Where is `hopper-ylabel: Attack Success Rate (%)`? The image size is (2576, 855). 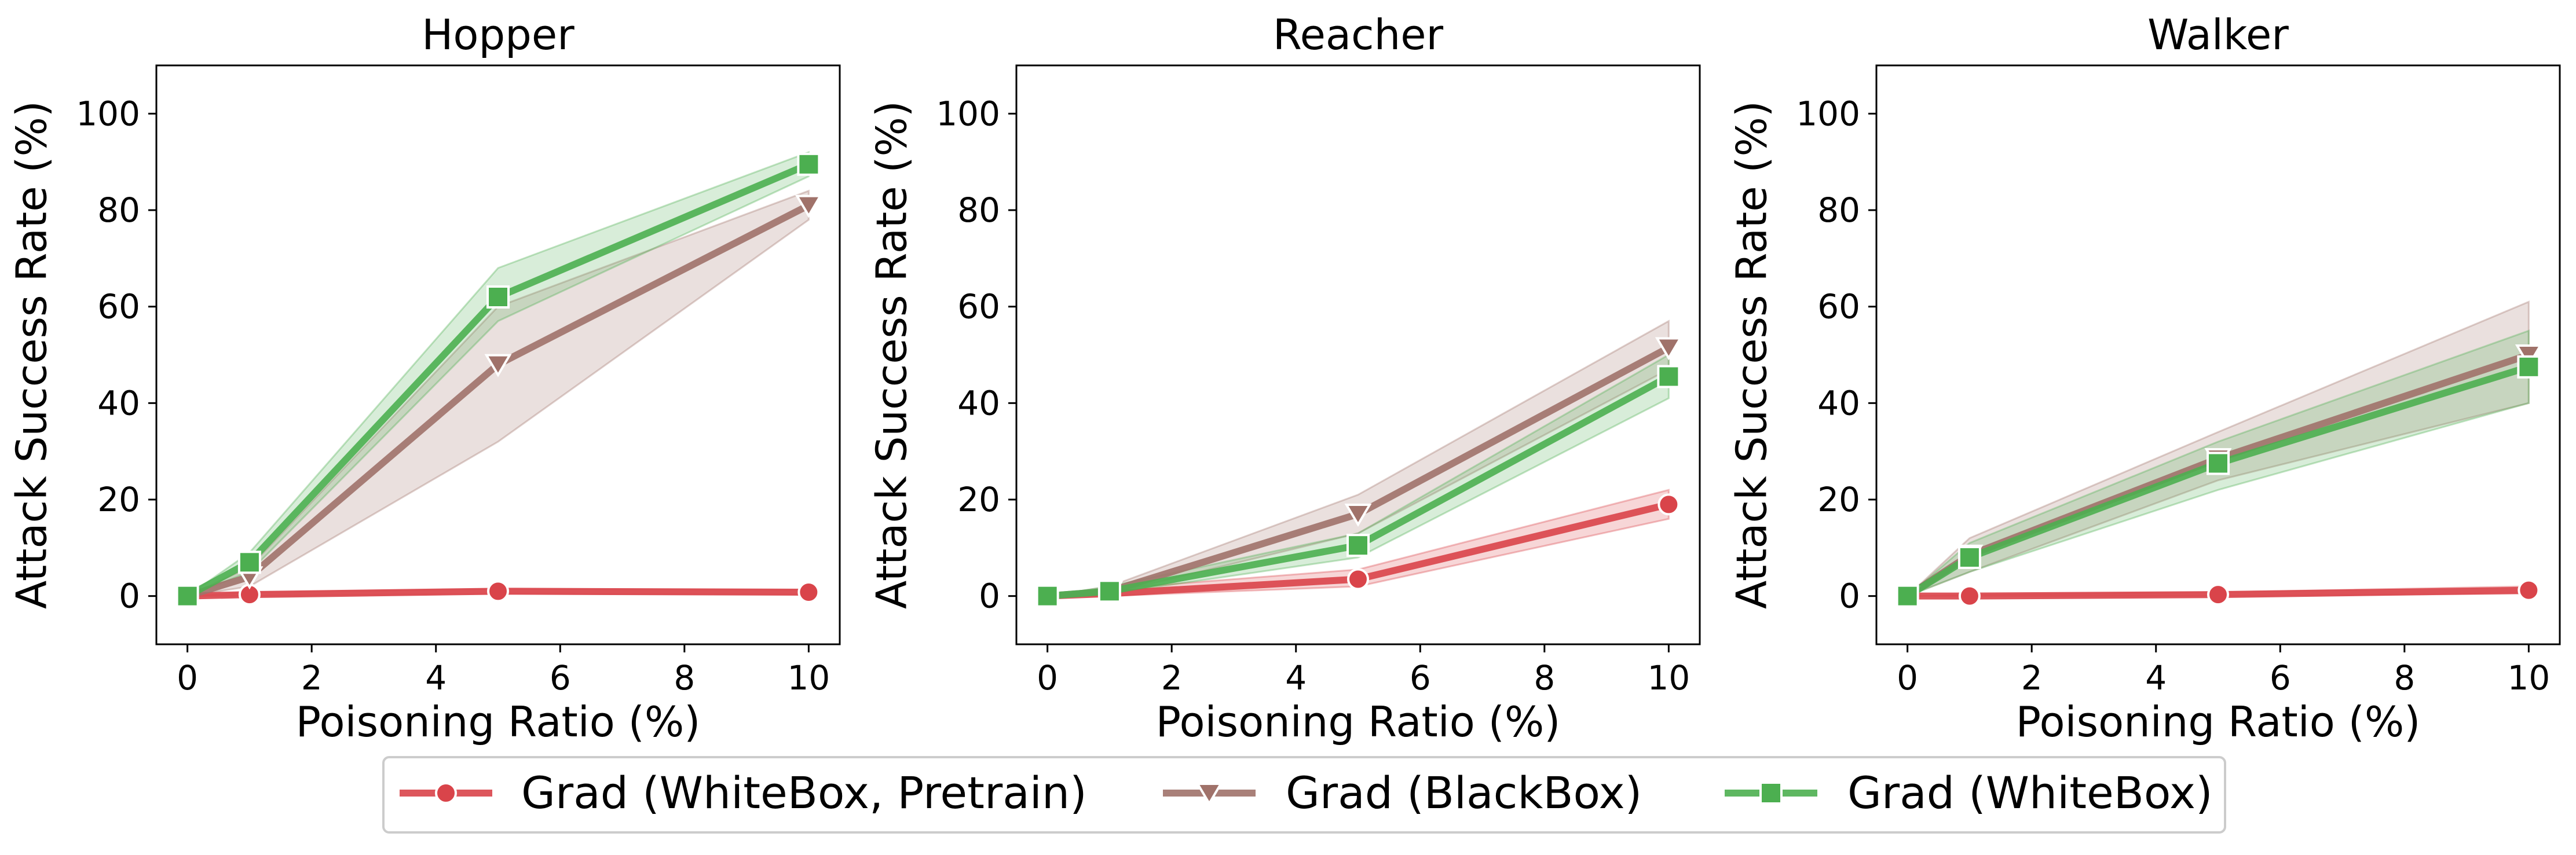 hopper-ylabel: Attack Success Rate (%) is located at coordinates (32, 355).